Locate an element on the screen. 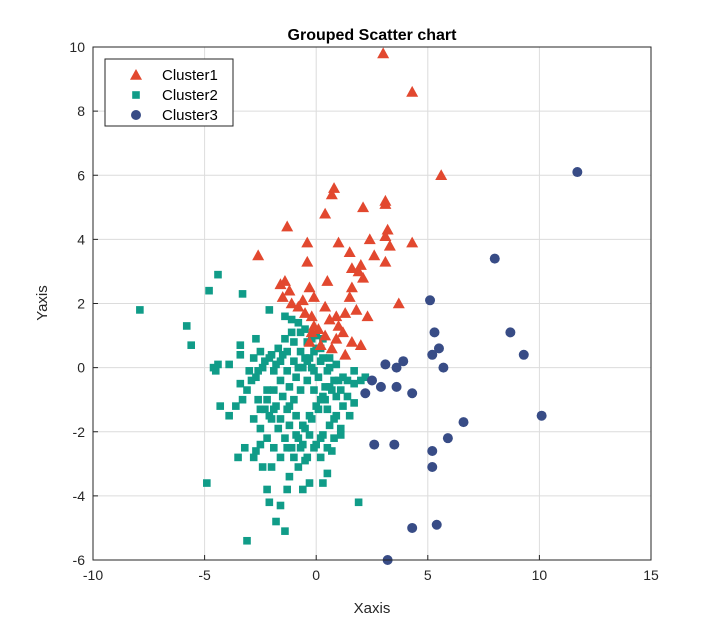 This screenshot has height=630, width=720. y-axis-label: Yaxis is located at coordinates (42, 303).